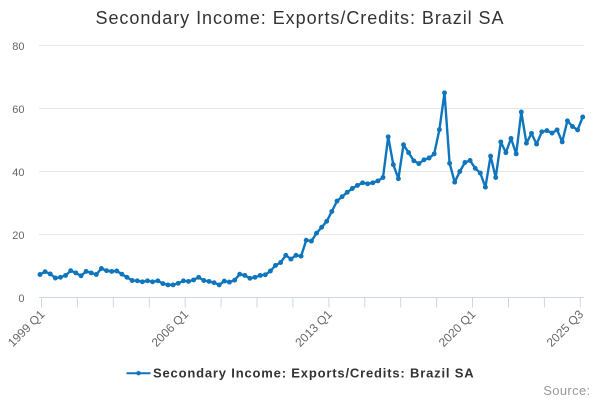 This screenshot has width=600, height=405. What do you see at coordinates (566, 390) in the screenshot?
I see `svg-text: Source:` at bounding box center [566, 390].